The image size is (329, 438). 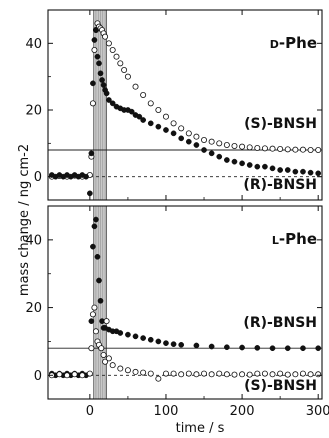 What do you see at coordinates (33, 240) in the screenshot?
I see `y-tick-label: 40` at bounding box center [33, 240].